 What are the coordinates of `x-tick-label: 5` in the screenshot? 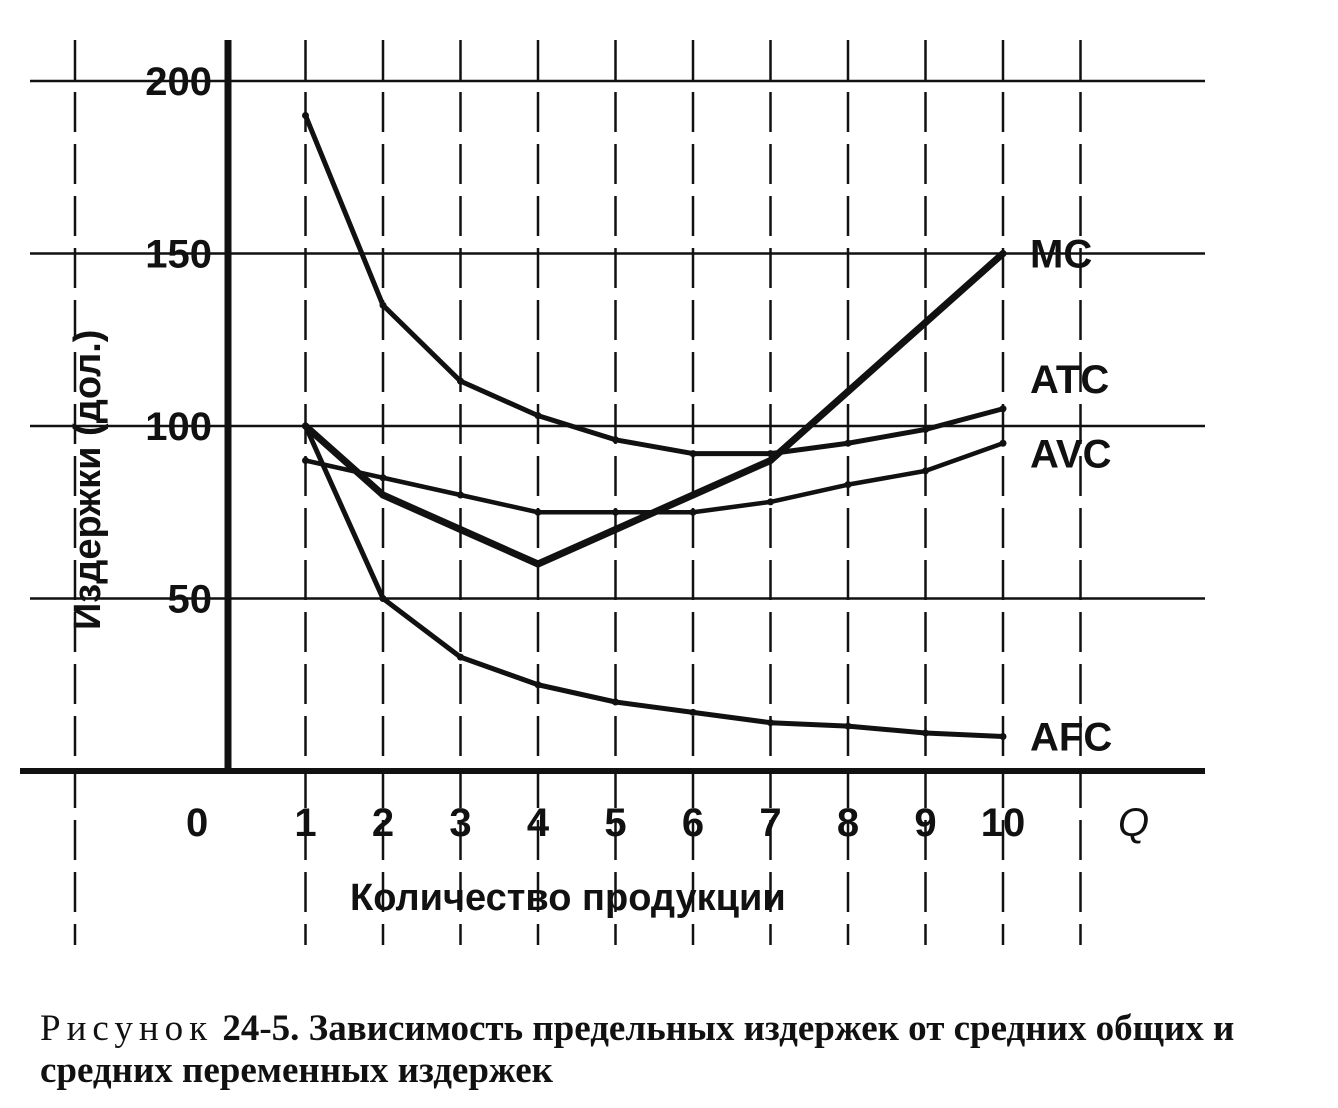 It's located at (615, 823).